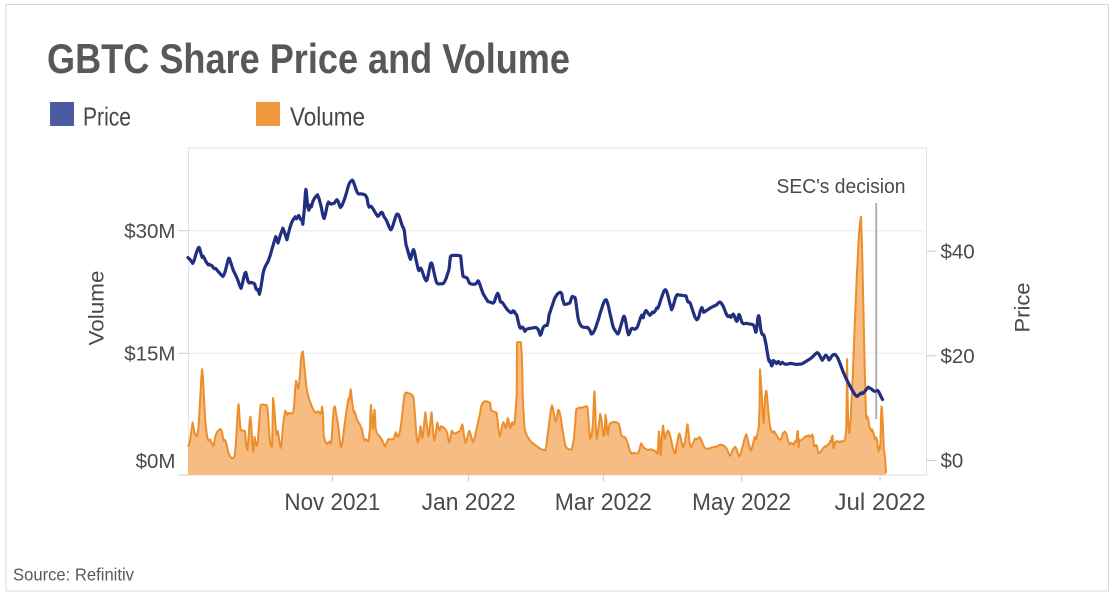 Image resolution: width=1114 pixels, height=601 pixels. What do you see at coordinates (603, 502) in the screenshot?
I see `svg-text: Mar 2022` at bounding box center [603, 502].